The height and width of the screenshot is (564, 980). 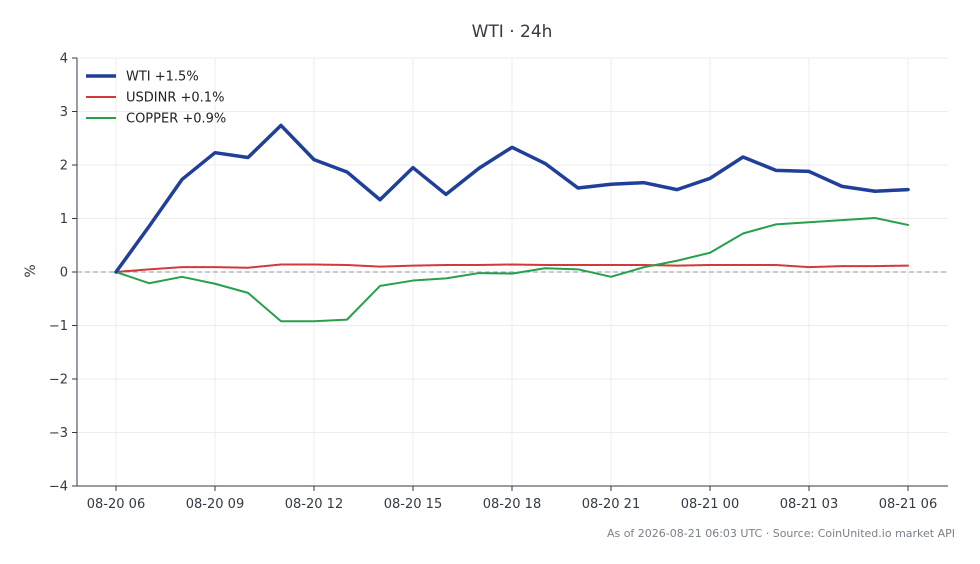 I want to click on y-tick-label: 4, so click(x=64, y=59).